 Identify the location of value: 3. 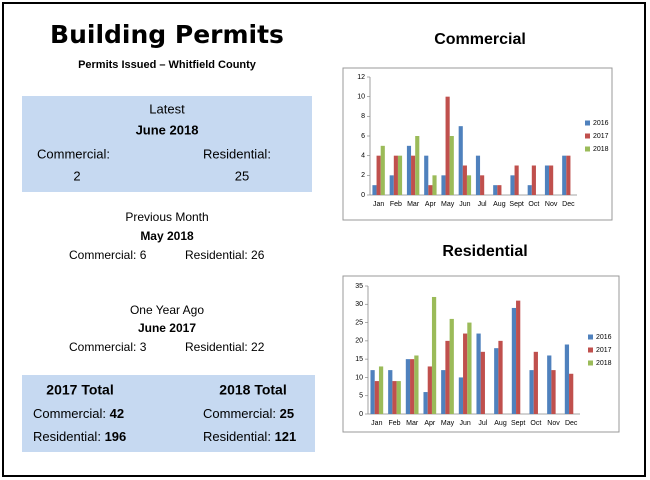
(143, 347).